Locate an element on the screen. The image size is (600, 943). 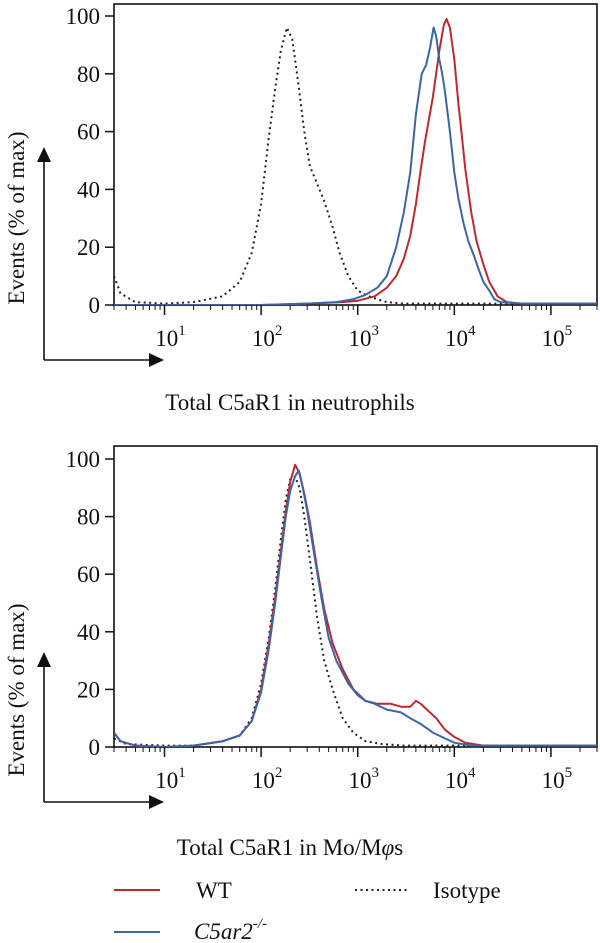
legend-label-c5ar2ko: C5ar2-/- is located at coordinates (230, 929).